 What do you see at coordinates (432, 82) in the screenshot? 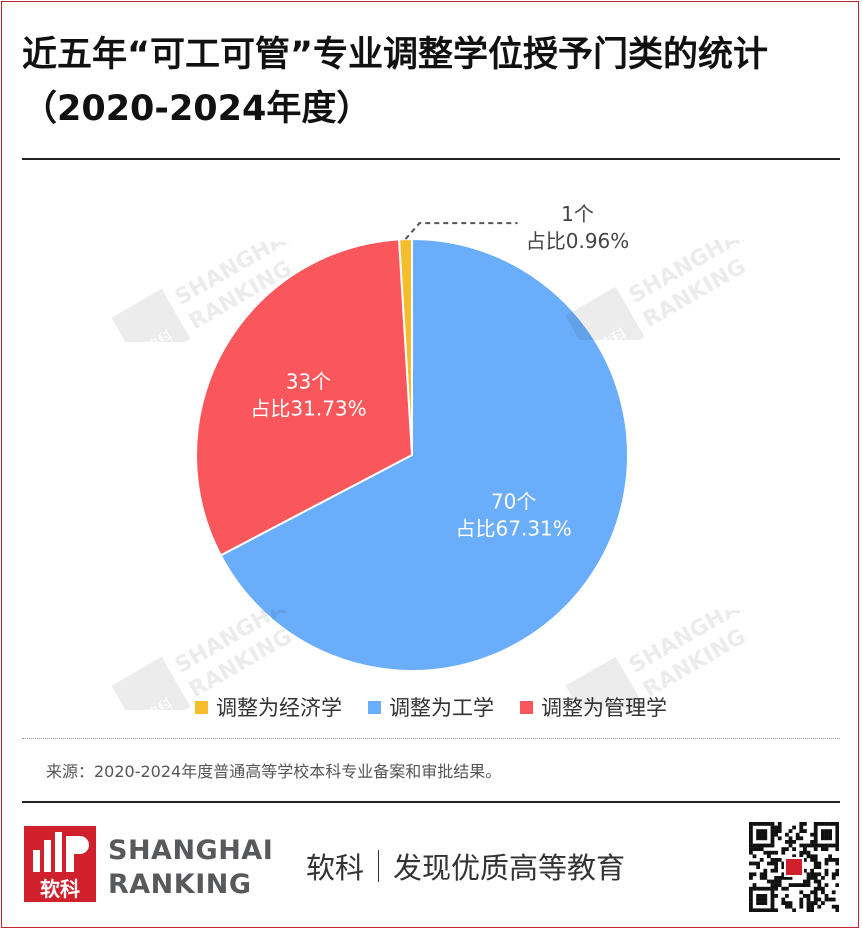
I see `chart-title: 近五年“可工可管”专业调整学位授予门类的统计 （2020-2024年度）` at bounding box center [432, 82].